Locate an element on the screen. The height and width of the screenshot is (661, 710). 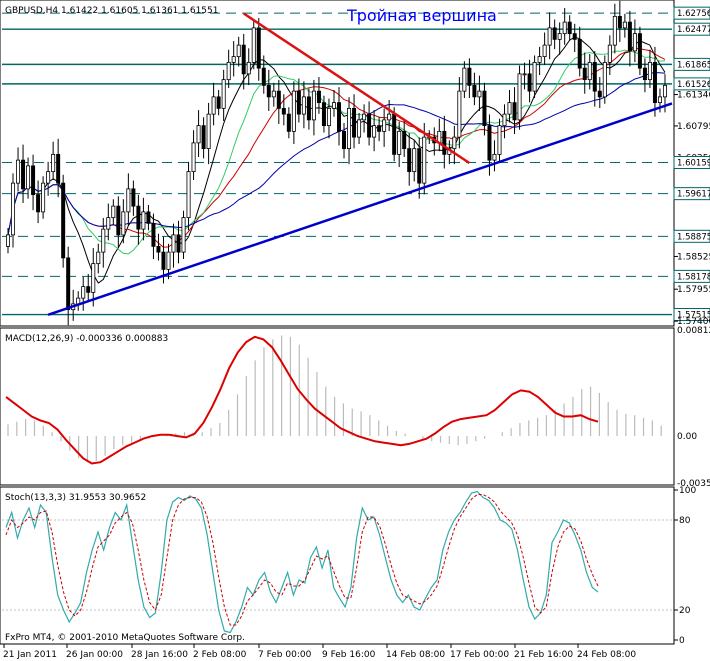
price-tick-label: 1.60795 is located at coordinates (693, 127).